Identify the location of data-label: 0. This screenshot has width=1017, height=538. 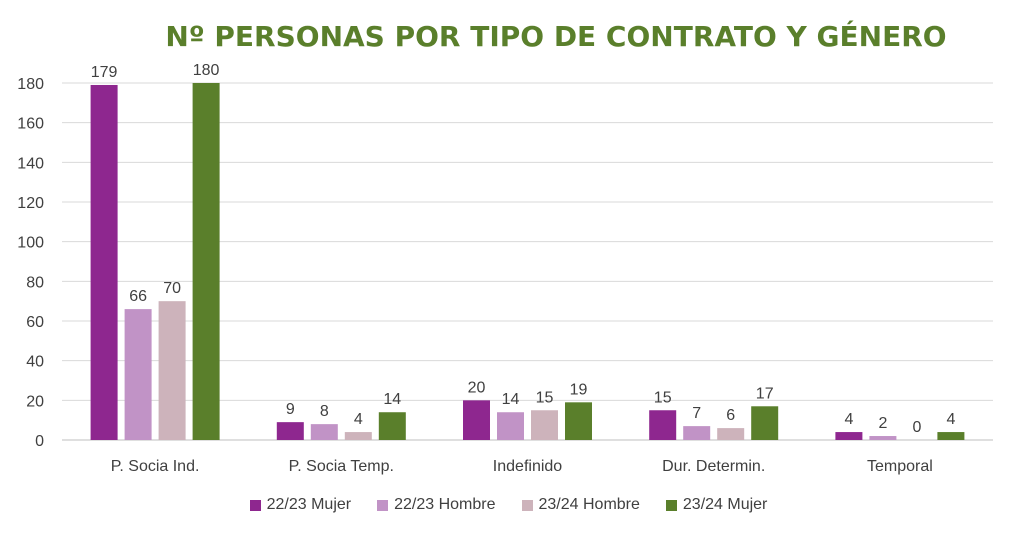
(916, 427).